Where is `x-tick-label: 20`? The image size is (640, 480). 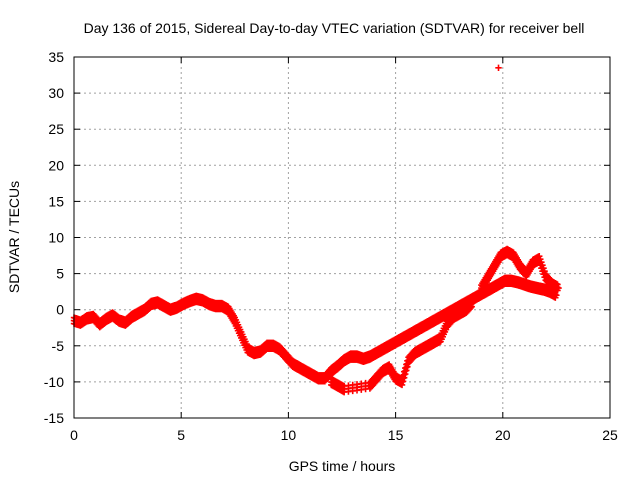 x-tick-label: 20 is located at coordinates (503, 435).